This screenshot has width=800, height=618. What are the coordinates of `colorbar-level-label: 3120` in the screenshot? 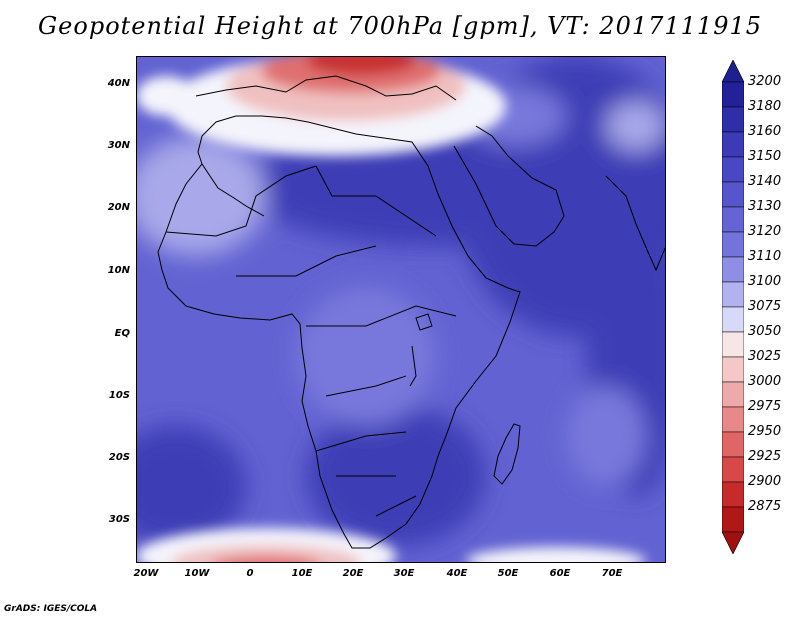 It's located at (765, 231).